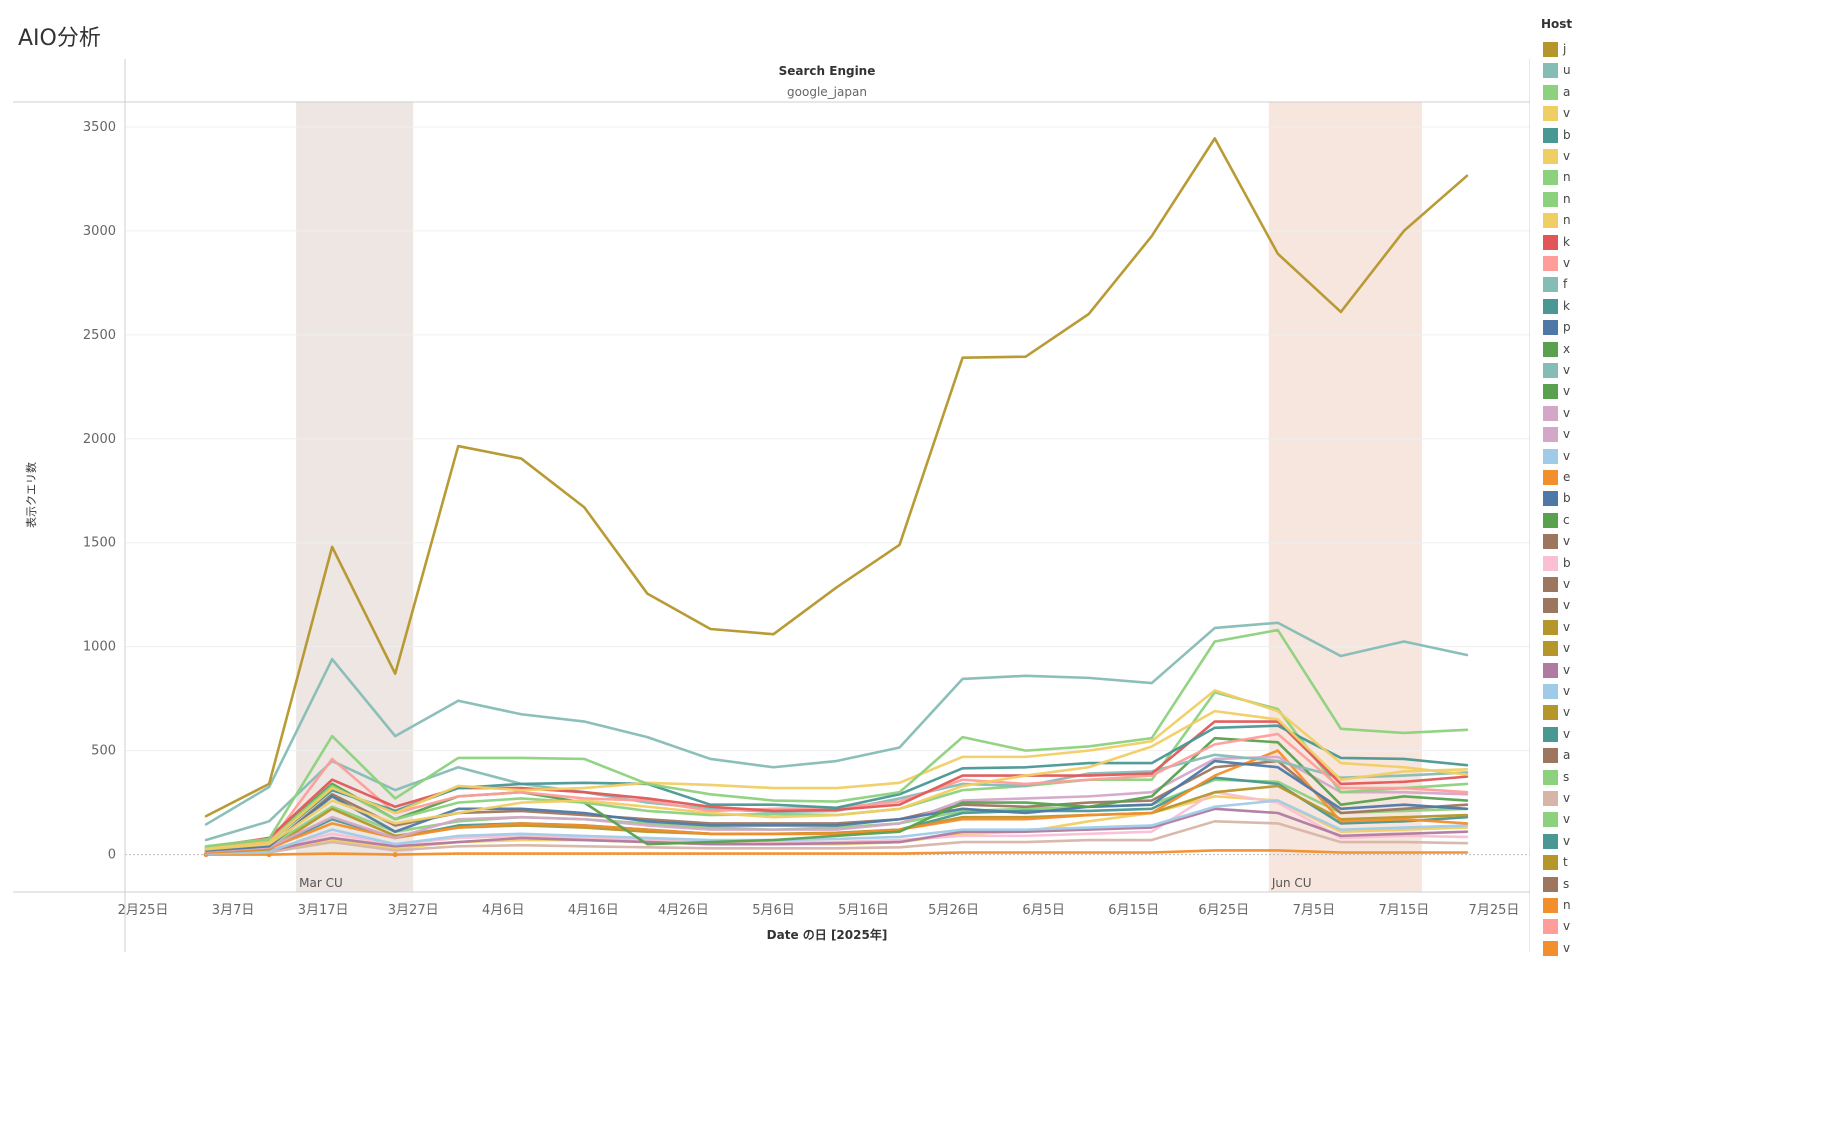 The width and height of the screenshot is (1828, 1125). What do you see at coordinates (355, 497) in the screenshot?
I see `reference-band` at bounding box center [355, 497].